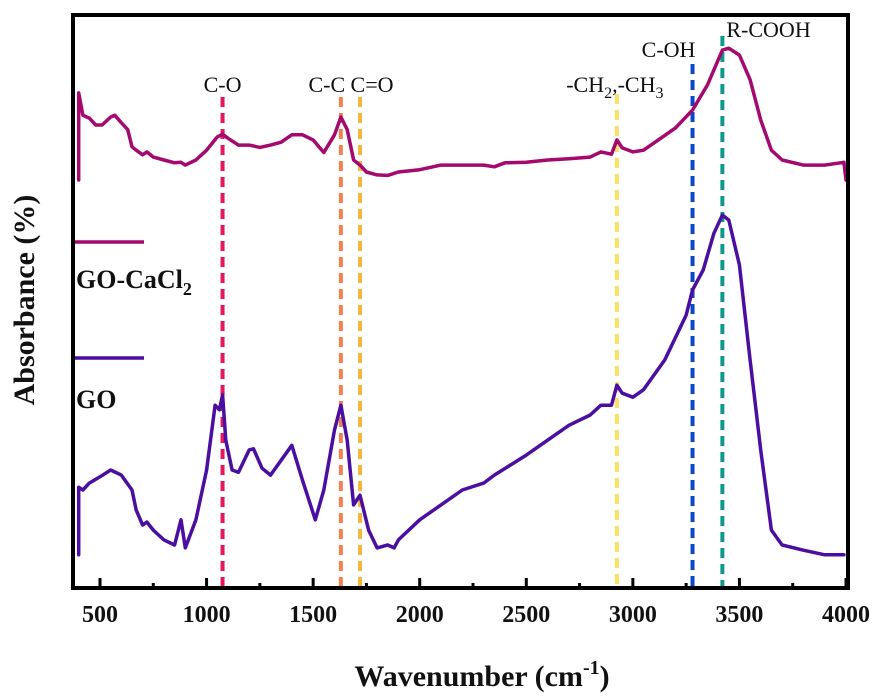 The width and height of the screenshot is (890, 699). I want to click on annotation-label-5: R-COOH, so click(768, 29).